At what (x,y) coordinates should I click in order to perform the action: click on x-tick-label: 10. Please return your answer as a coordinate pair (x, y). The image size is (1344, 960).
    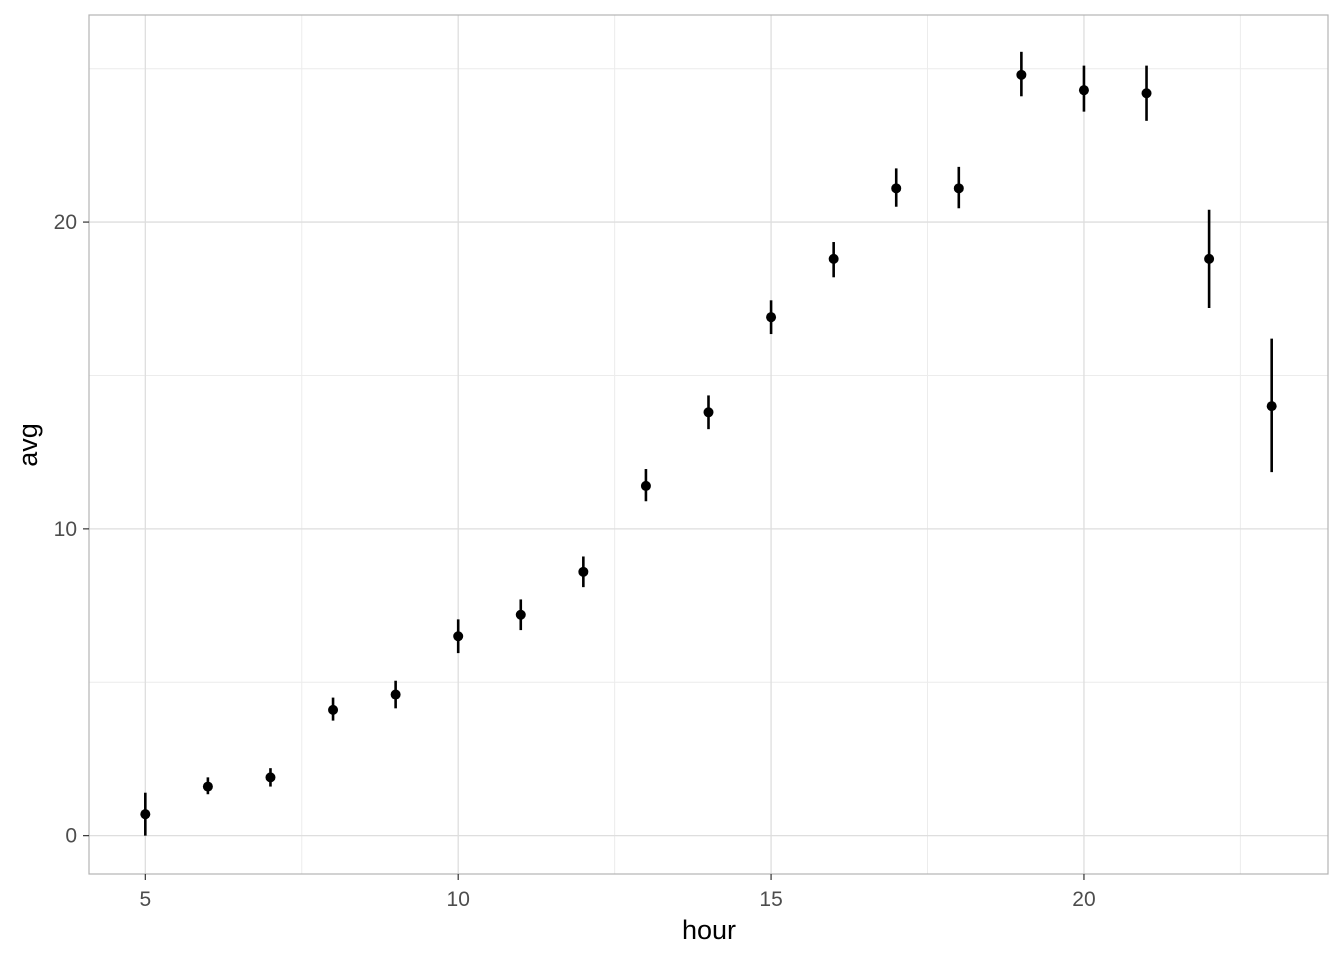
    Looking at the image, I should click on (458, 899).